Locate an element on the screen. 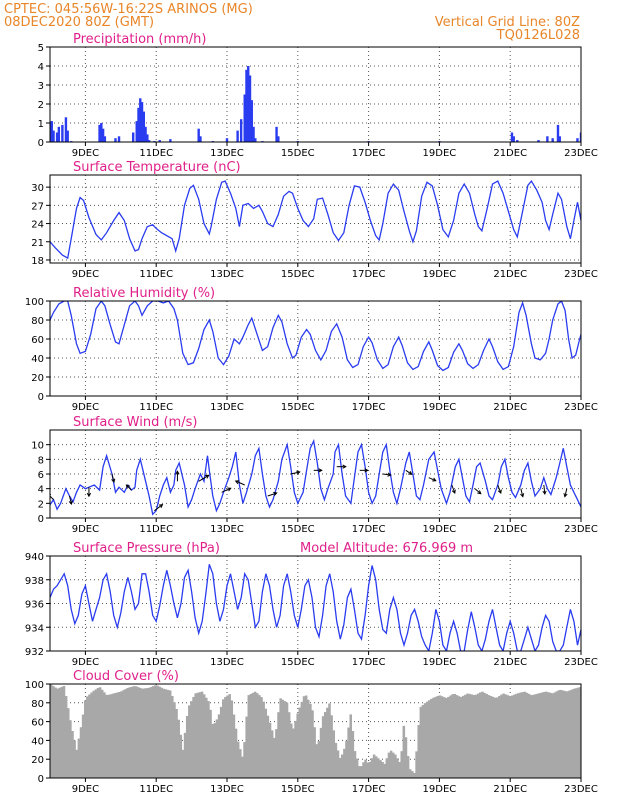 This screenshot has height=800, width=618. x-tick-label: 19DEC is located at coordinates (440, 274).